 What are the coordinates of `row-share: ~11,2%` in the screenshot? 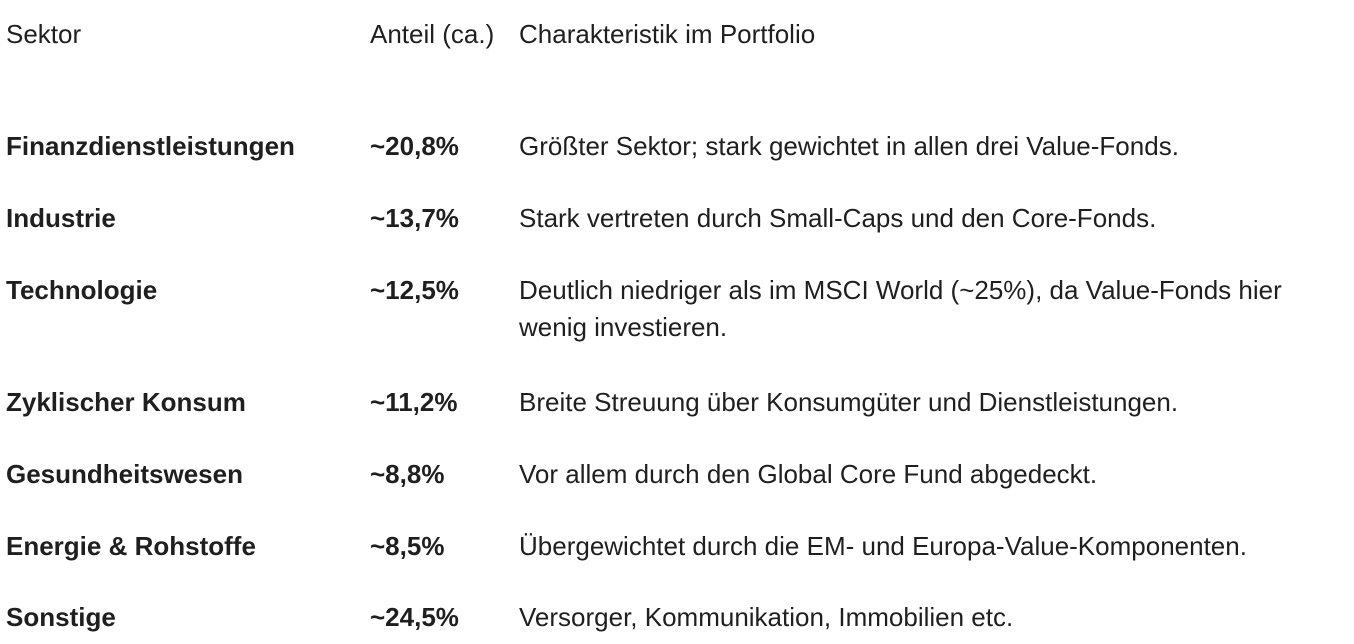 It's located at (414, 402).